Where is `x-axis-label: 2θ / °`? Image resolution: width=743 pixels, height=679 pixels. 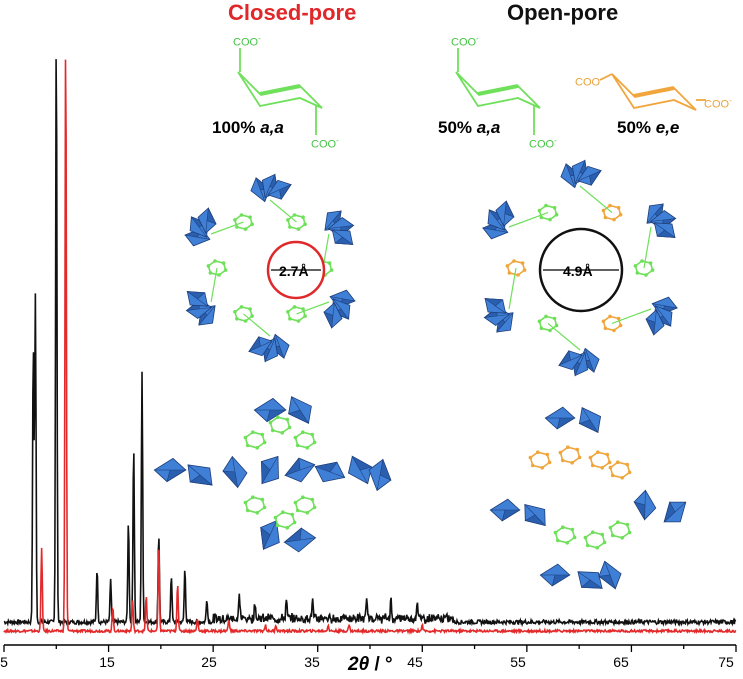 x-axis-label: 2θ / ° is located at coordinates (370, 664).